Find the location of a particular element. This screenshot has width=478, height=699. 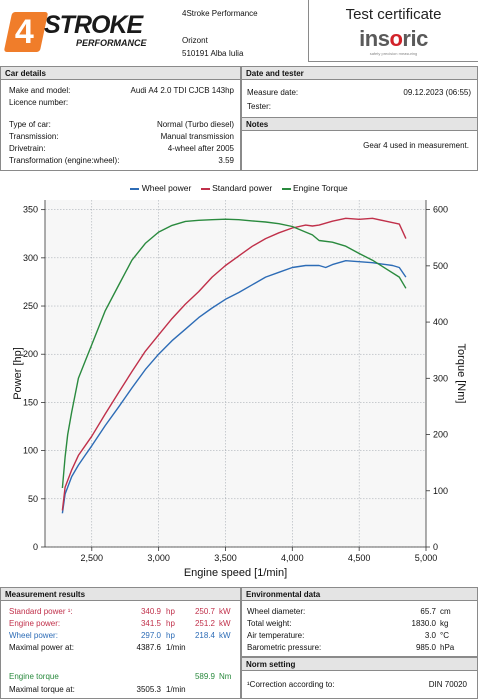

measure-date-value: 09.12.2023 (06:55) is located at coordinates (437, 92).